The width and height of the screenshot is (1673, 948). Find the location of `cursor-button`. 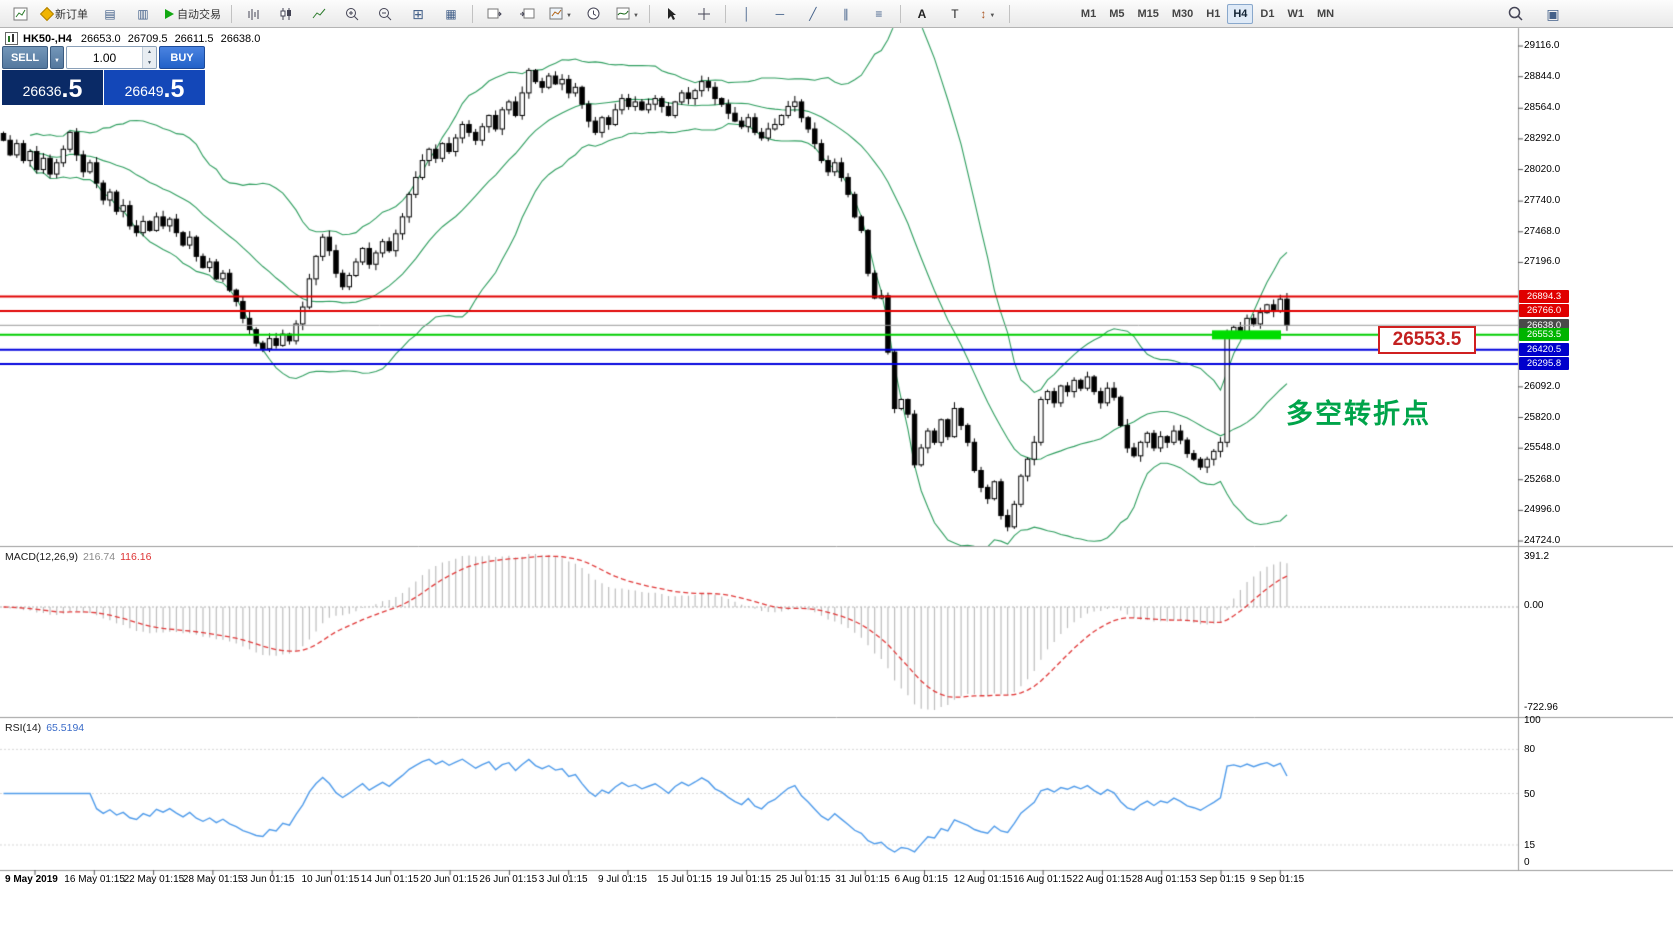

cursor-button is located at coordinates (671, 14).